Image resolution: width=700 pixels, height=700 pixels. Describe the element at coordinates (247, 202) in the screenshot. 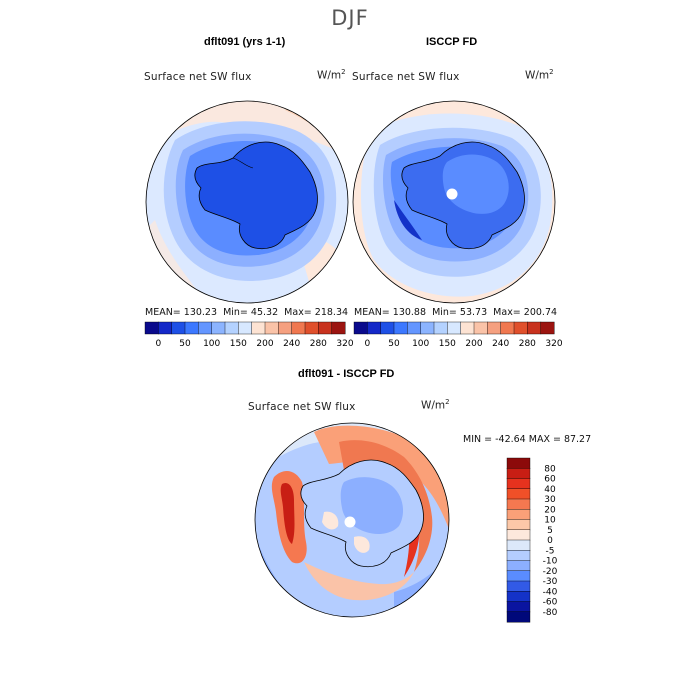

I see `model-polar-map` at that location.